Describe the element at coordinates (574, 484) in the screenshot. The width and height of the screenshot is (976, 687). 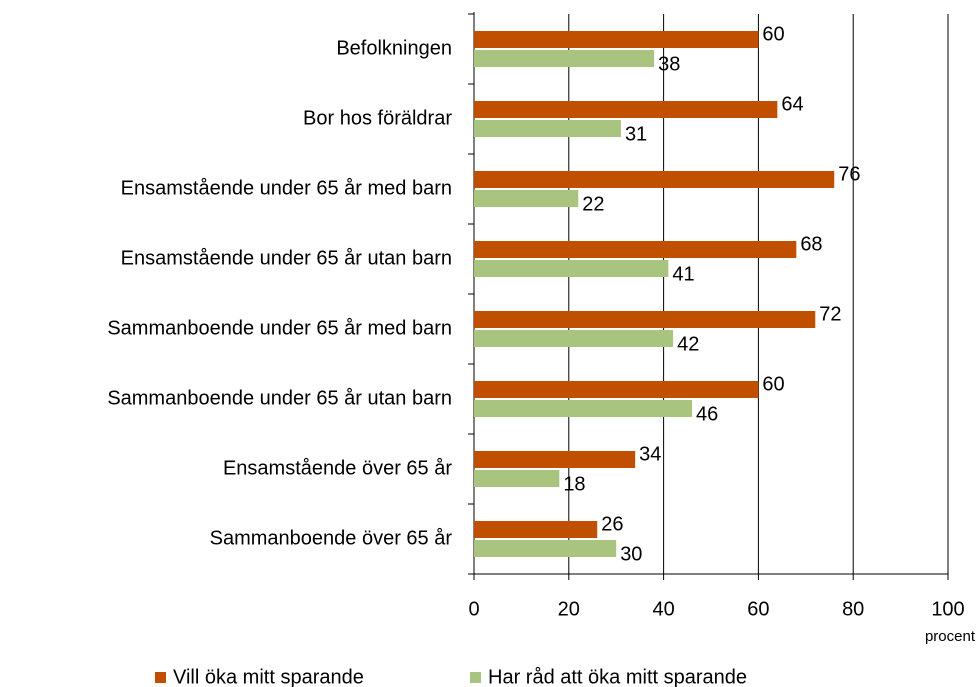
I see `data-label: 18` at that location.